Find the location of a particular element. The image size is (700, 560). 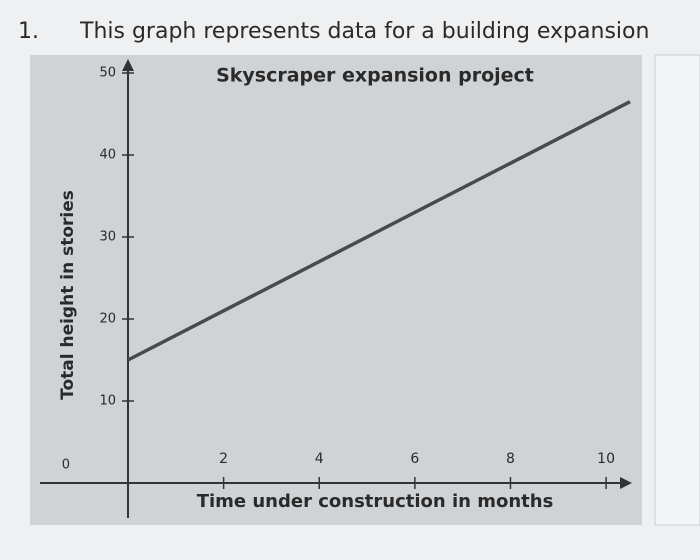

y-tick-label: 20 is located at coordinates (107, 319).